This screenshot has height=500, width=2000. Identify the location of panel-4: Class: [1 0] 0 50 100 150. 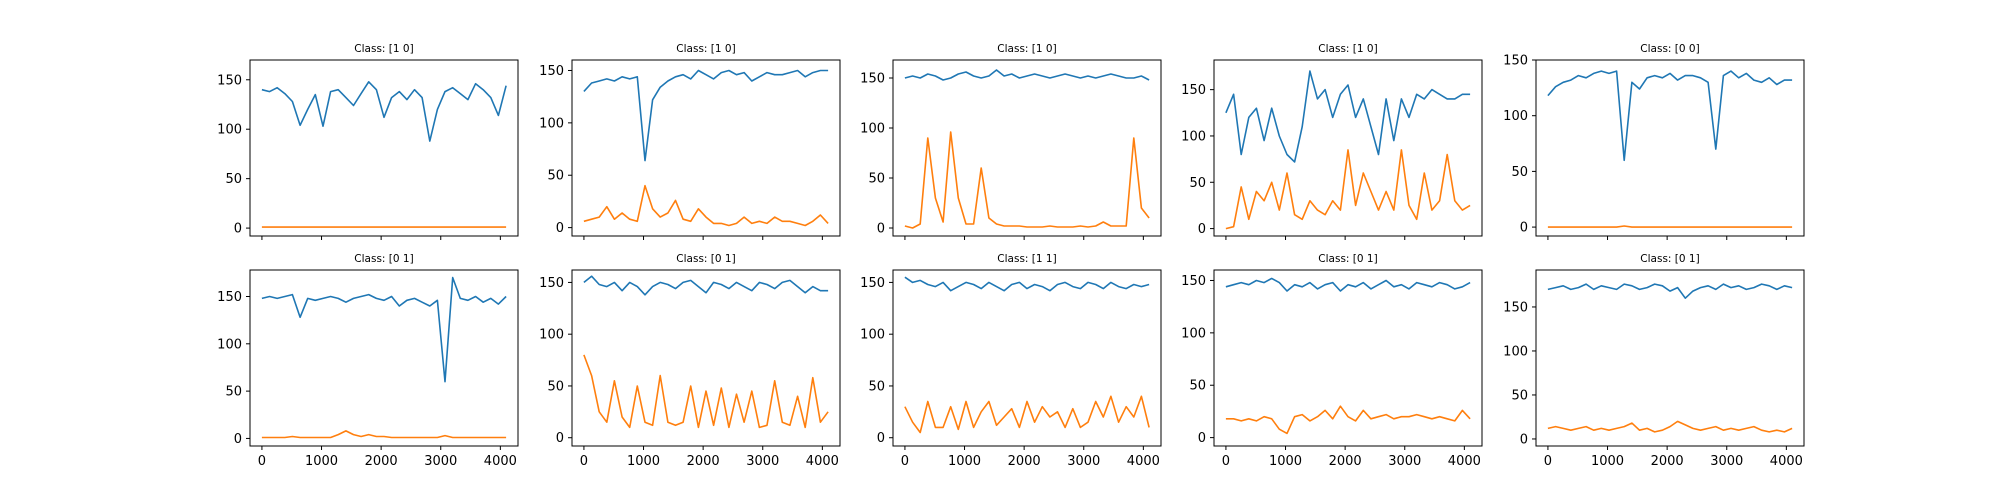
(1332, 141).